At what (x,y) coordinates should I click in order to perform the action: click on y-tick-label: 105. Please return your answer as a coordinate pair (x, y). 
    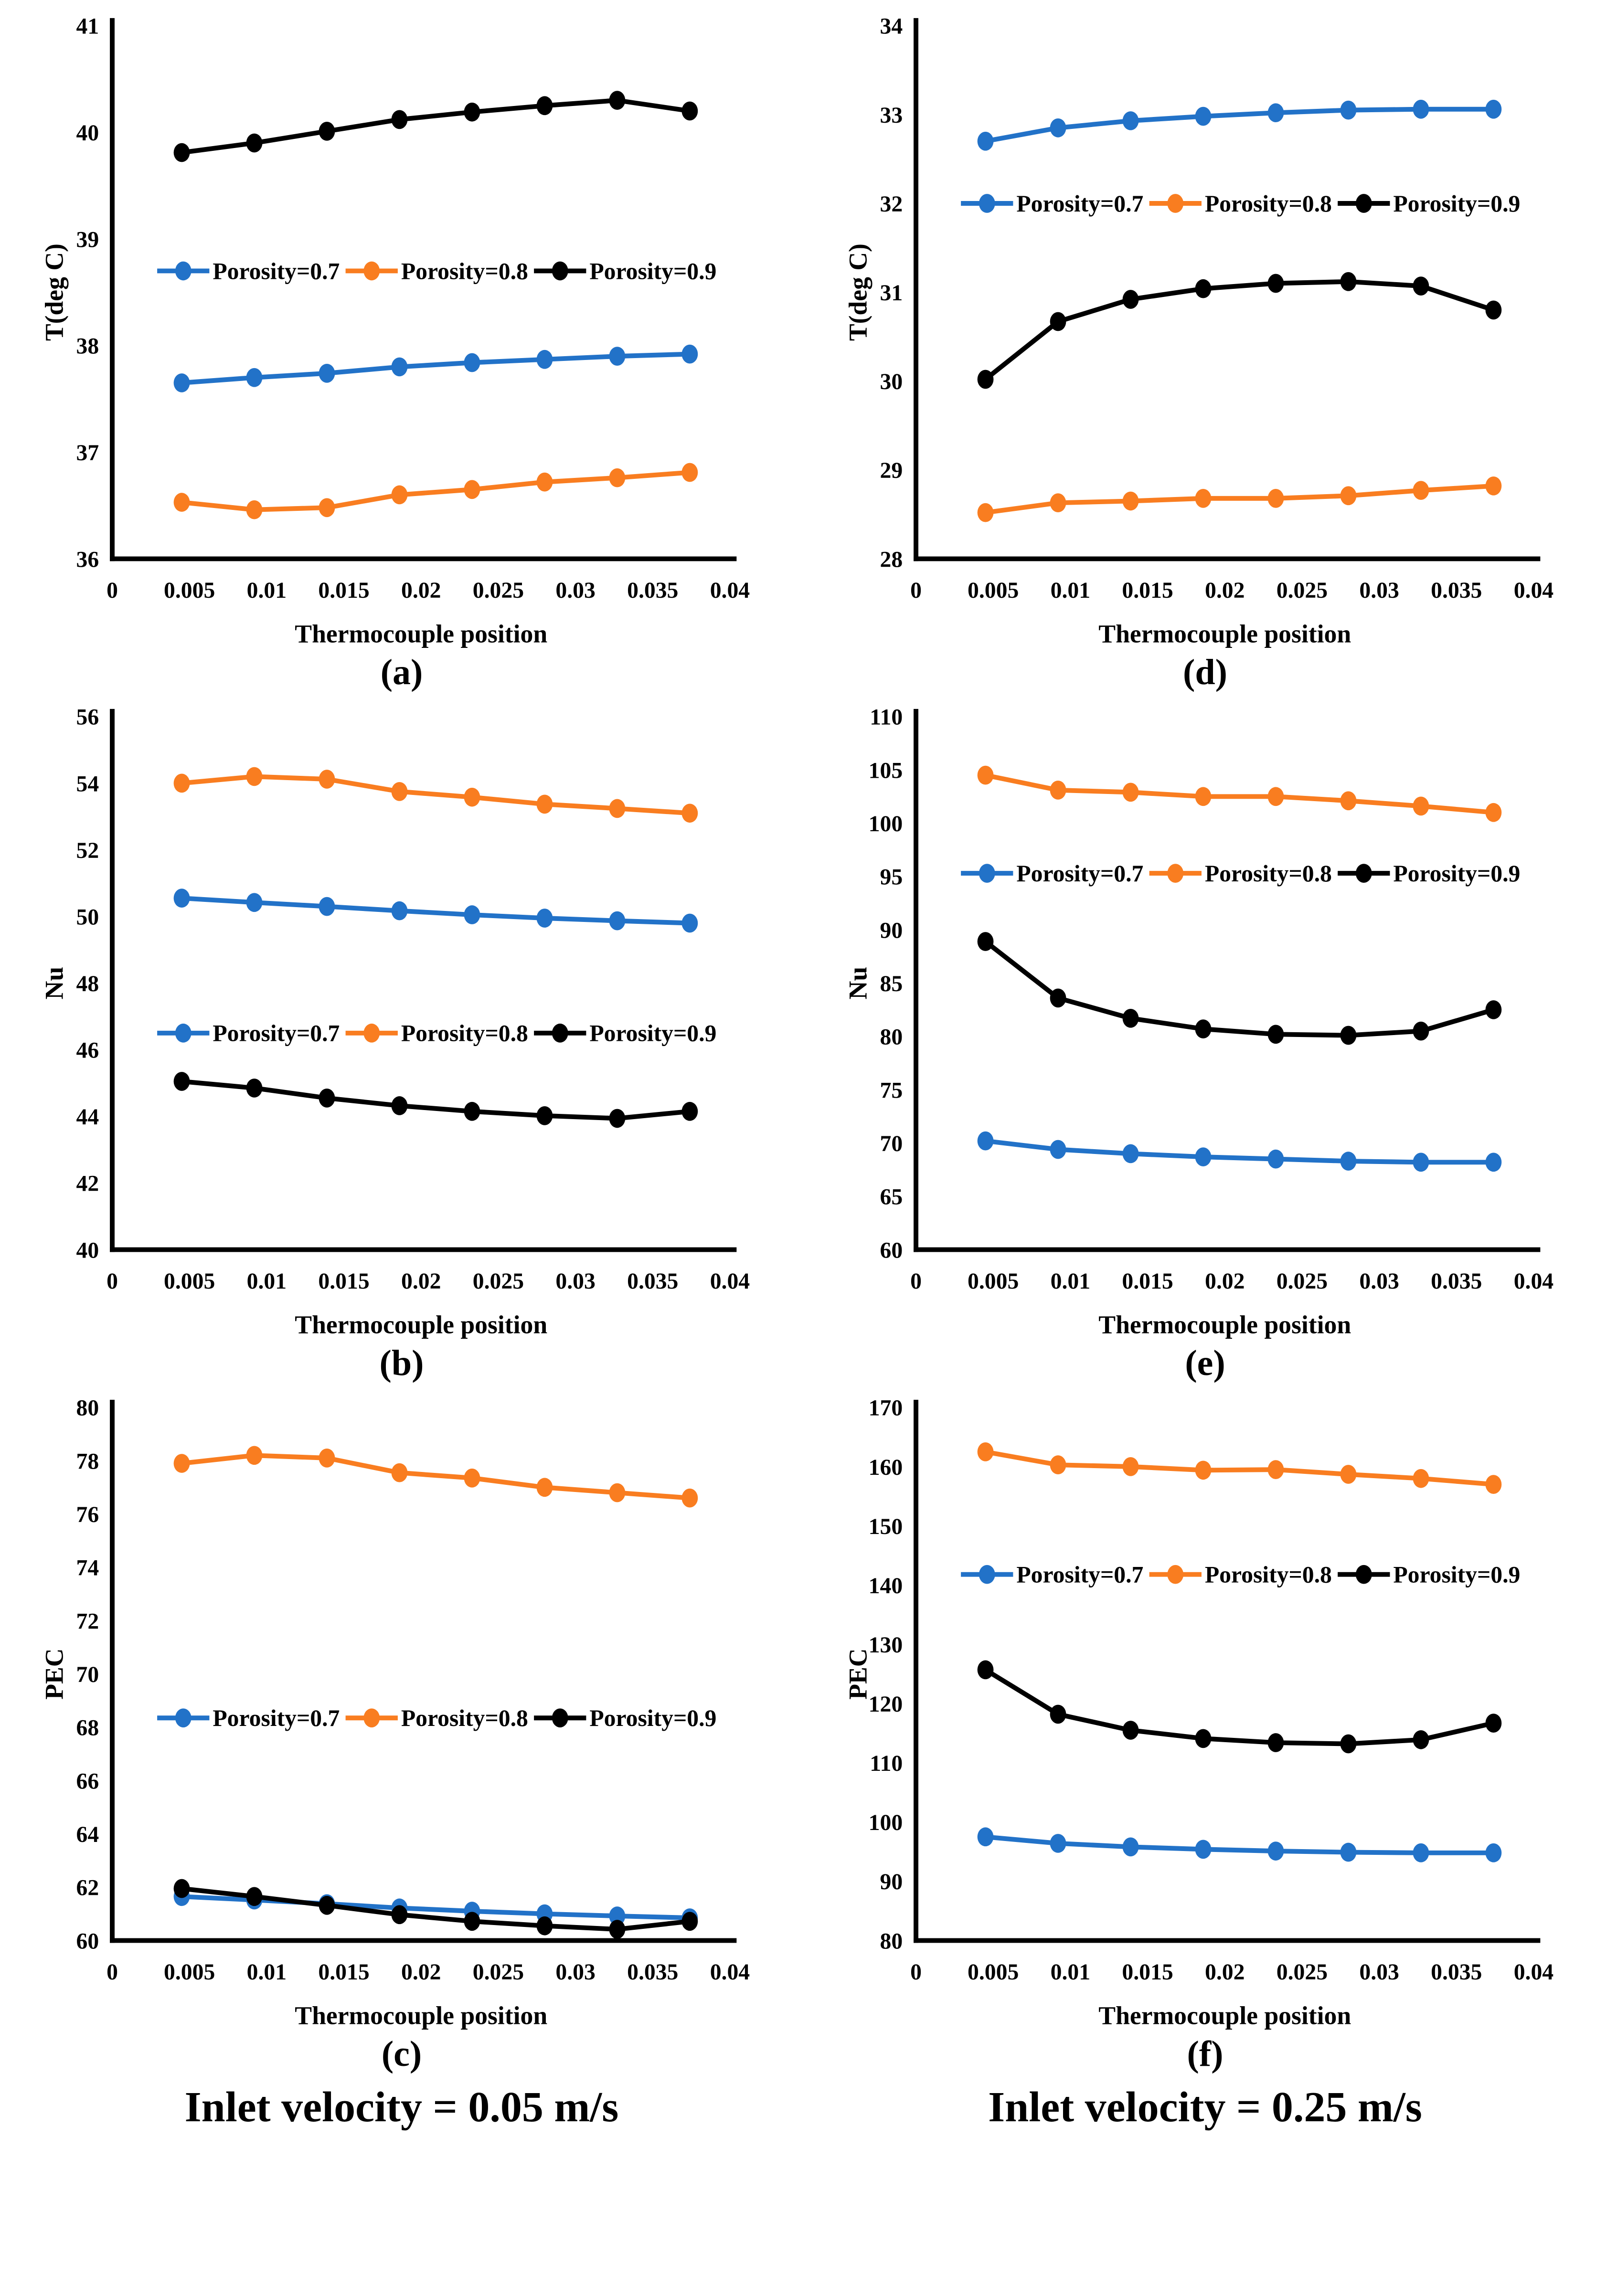
    Looking at the image, I should click on (886, 770).